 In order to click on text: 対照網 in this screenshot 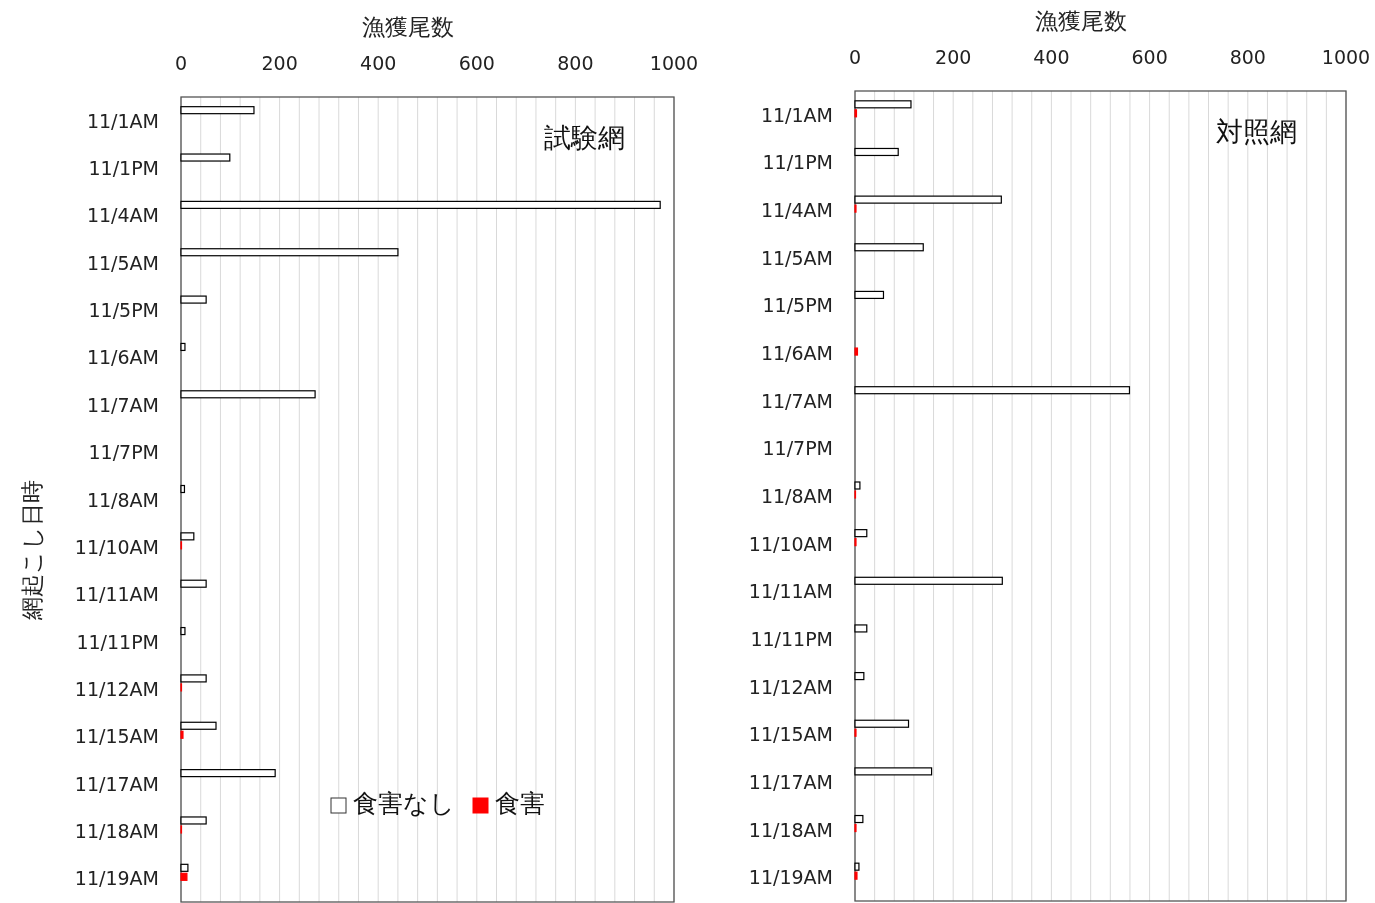, I will do `click(1256, 131)`.